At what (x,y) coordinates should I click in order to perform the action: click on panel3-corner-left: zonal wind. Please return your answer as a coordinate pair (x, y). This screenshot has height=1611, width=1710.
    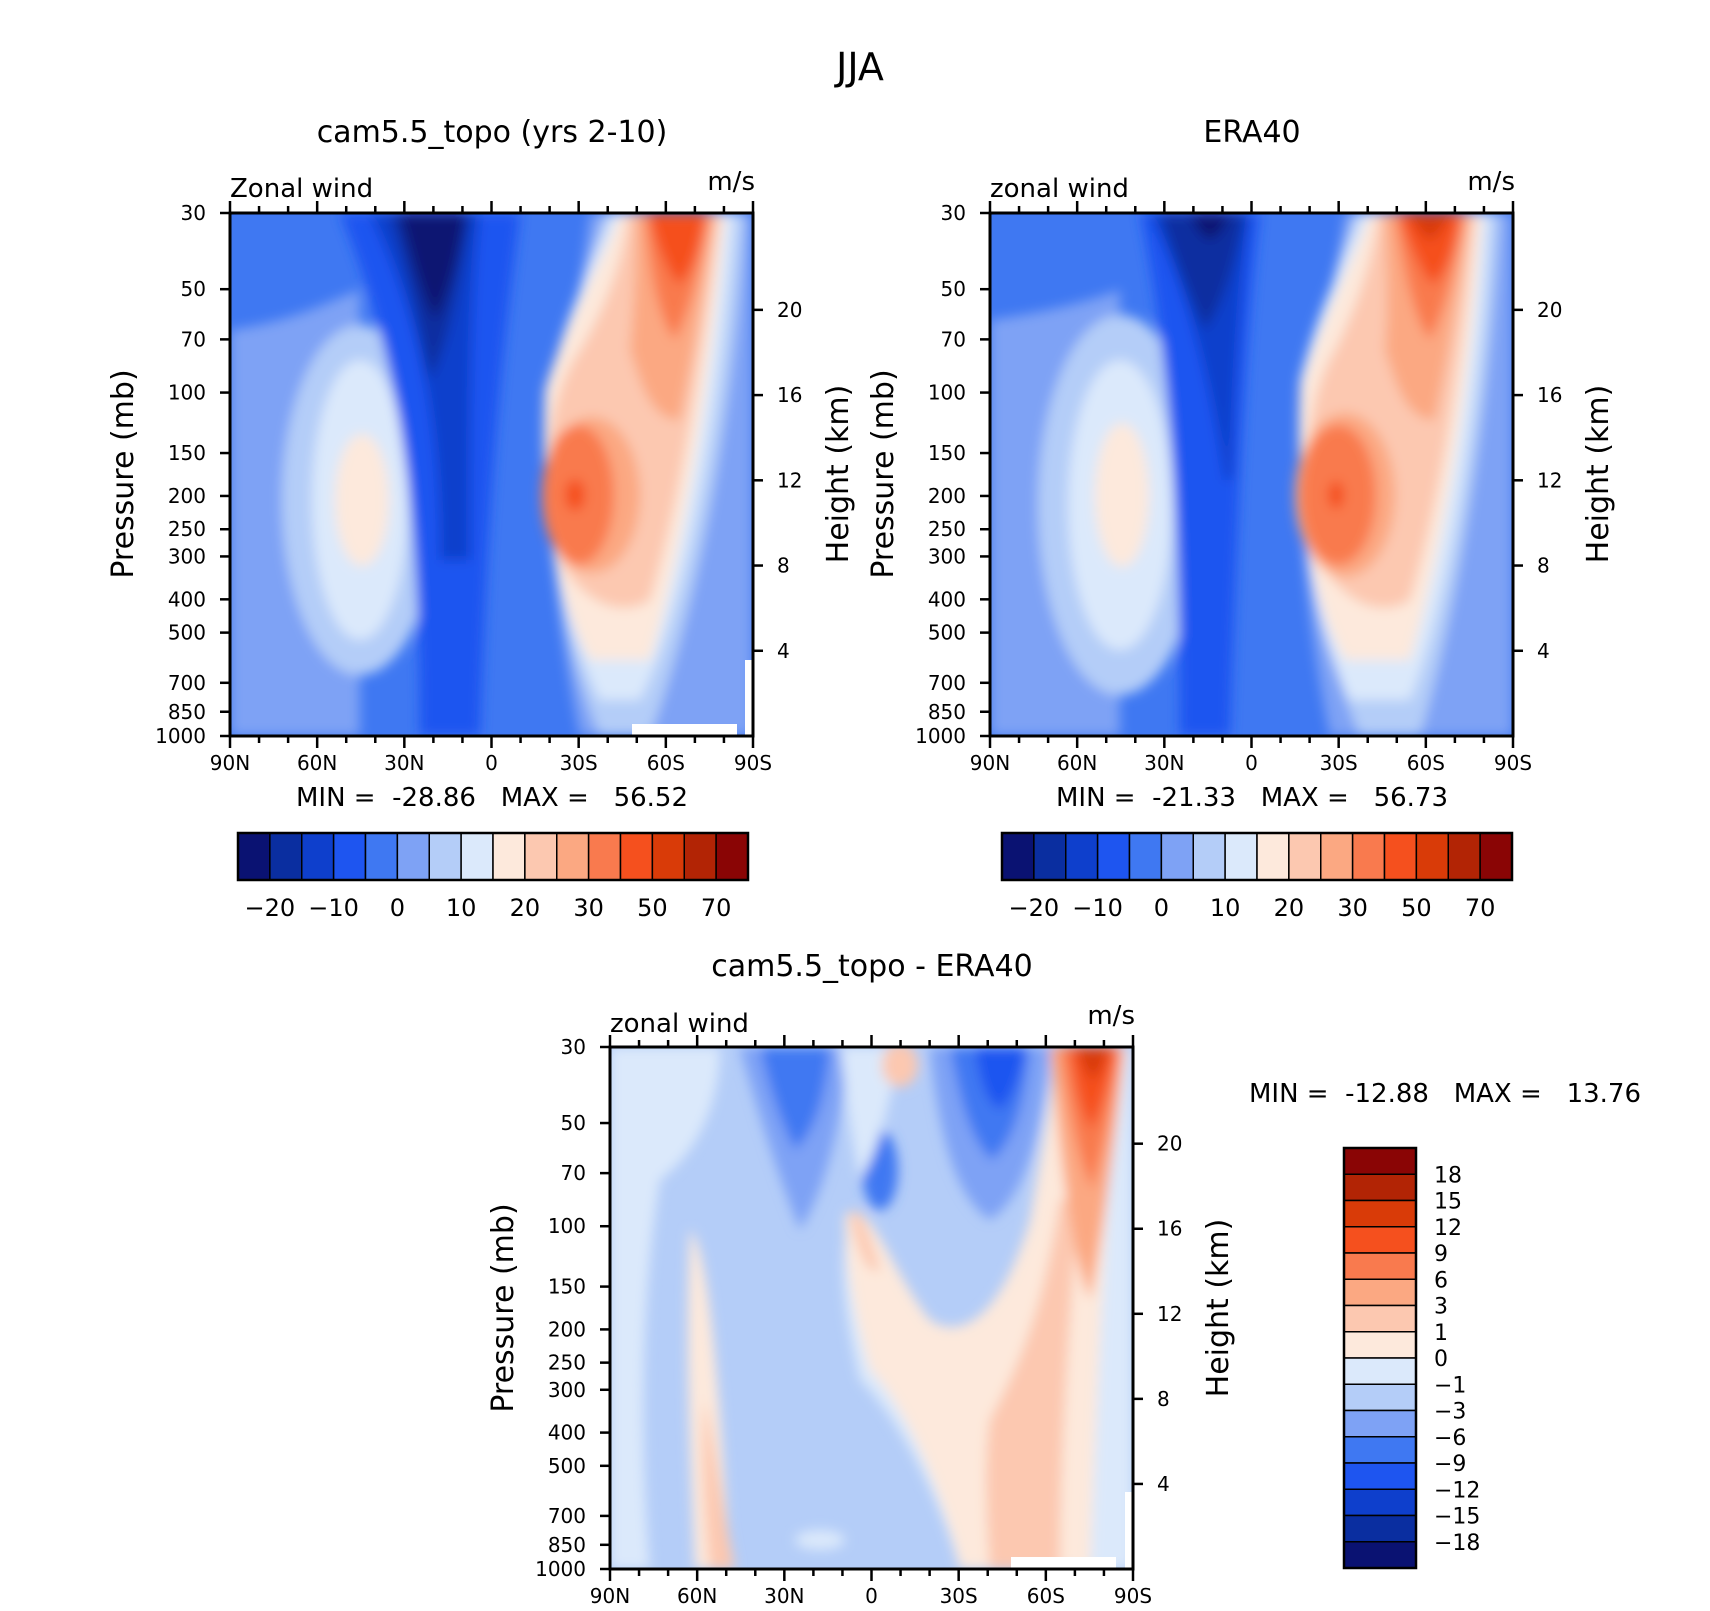
    Looking at the image, I should click on (679, 1024).